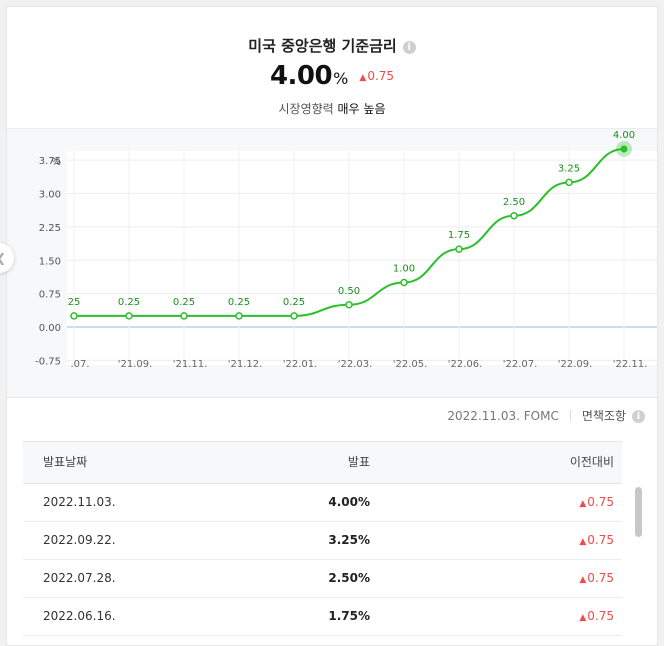  Describe the element at coordinates (3, 258) in the screenshot. I see `chevron-left-icon: ❮` at that location.